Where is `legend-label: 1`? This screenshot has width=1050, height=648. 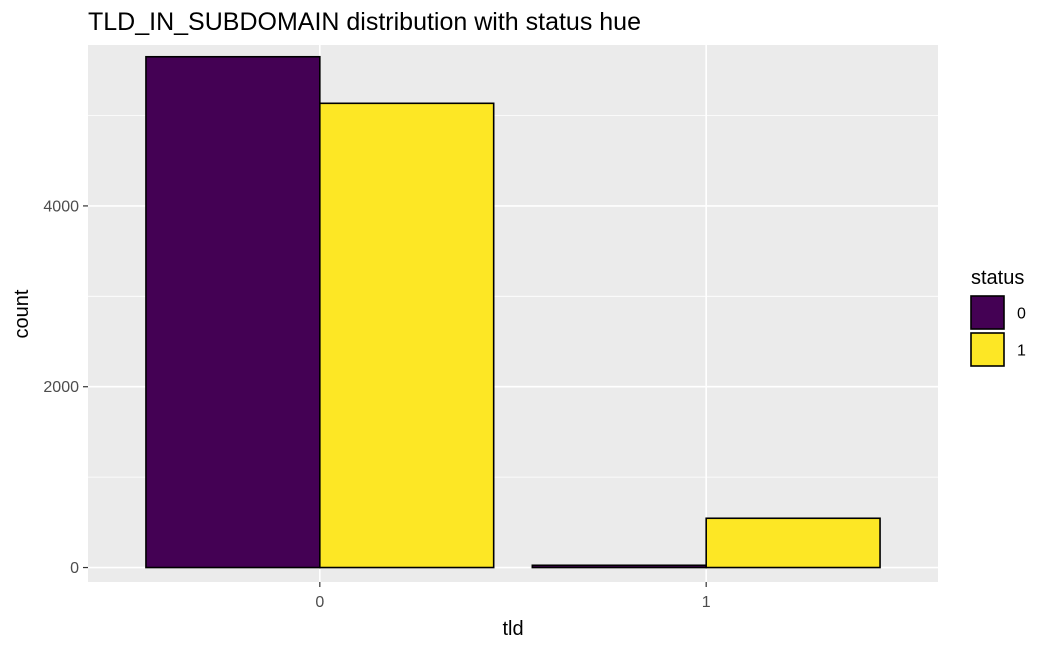
legend-label: 1 is located at coordinates (1021, 351).